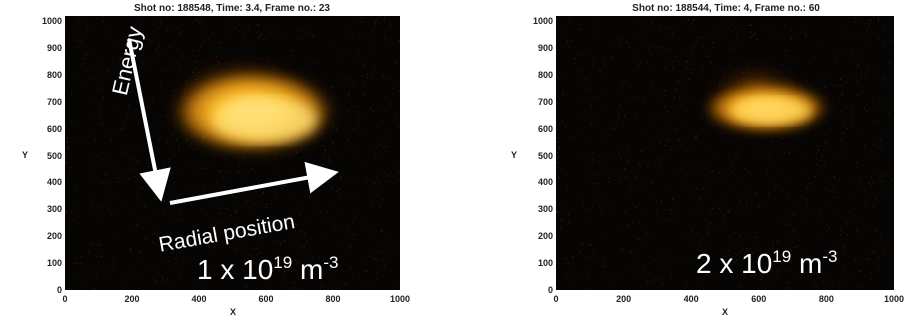 The image size is (916, 321). I want to click on density-label: 2 x 1019 m-3, so click(767, 263).